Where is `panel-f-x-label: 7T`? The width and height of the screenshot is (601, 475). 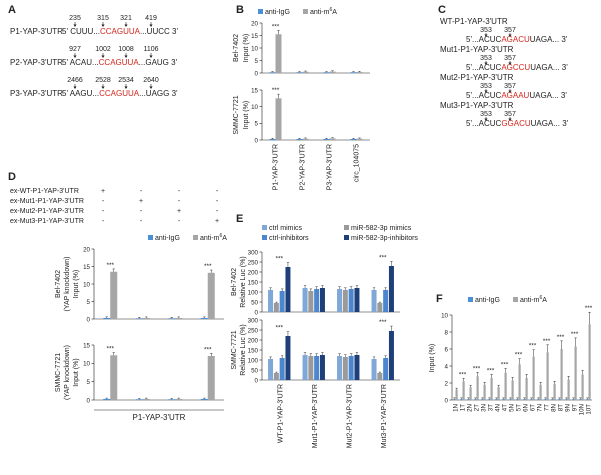 panel-f-x-label: 7T is located at coordinates (547, 407).